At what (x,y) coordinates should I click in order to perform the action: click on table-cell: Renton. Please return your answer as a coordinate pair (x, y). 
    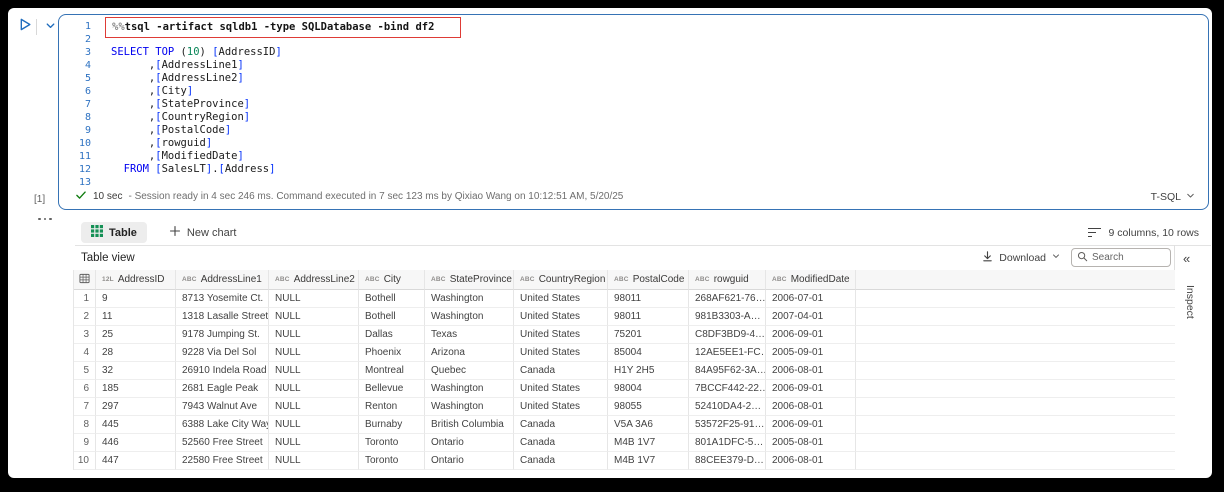
    Looking at the image, I should click on (392, 407).